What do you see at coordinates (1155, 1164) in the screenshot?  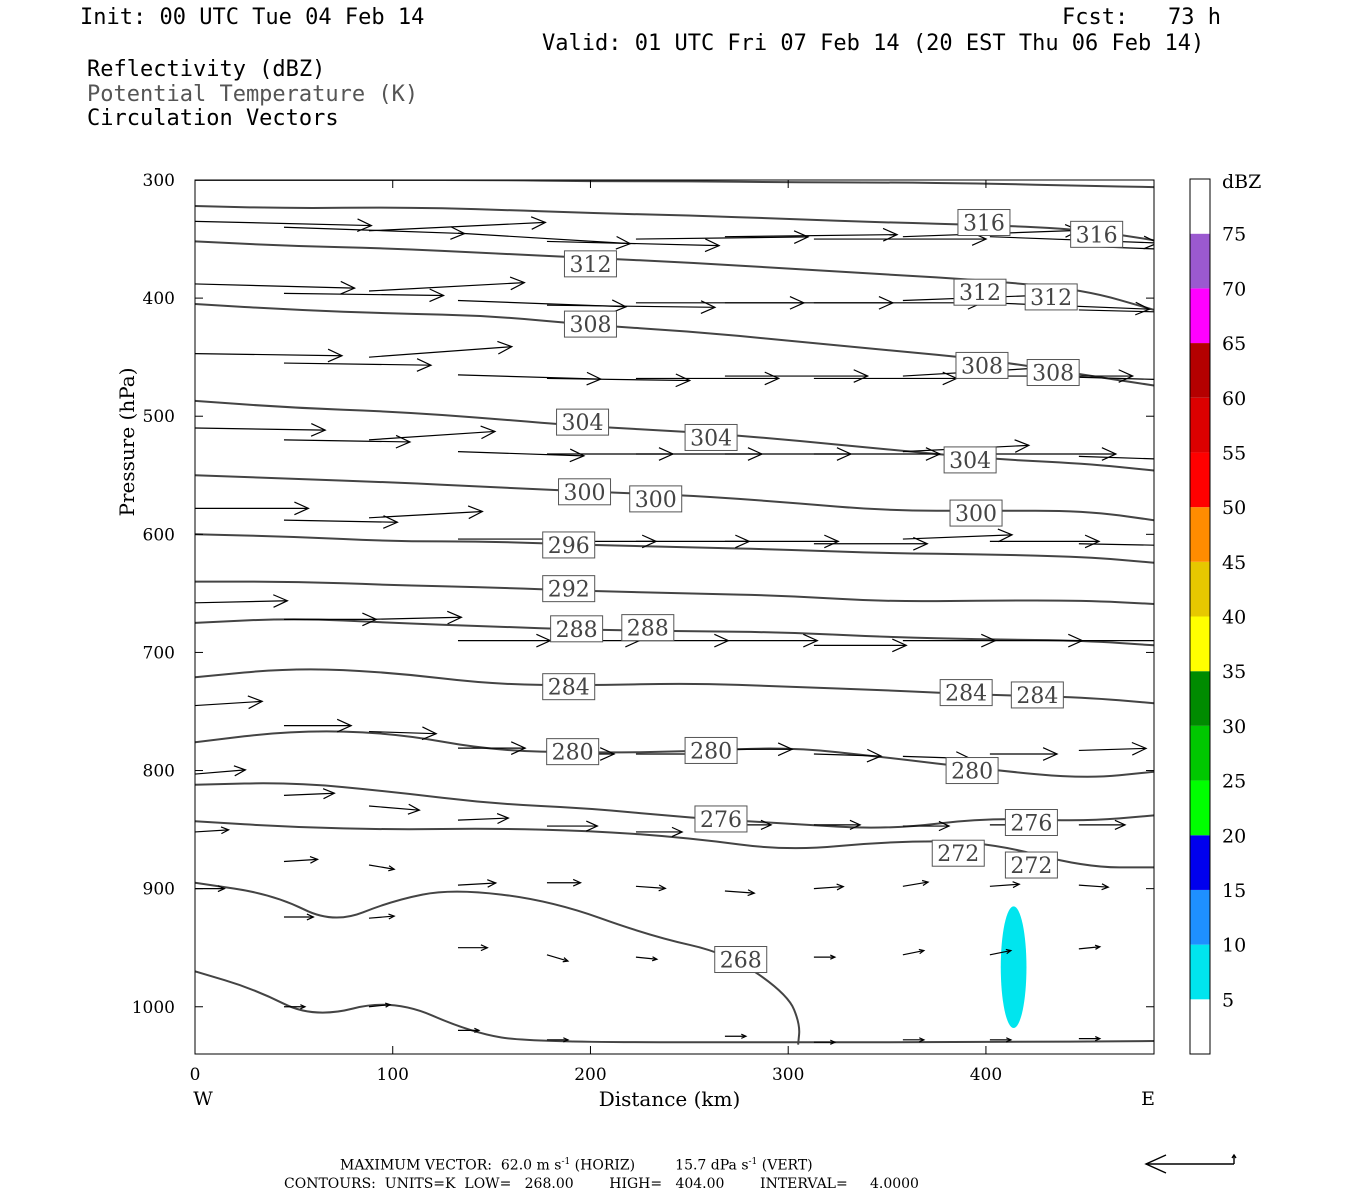 I see `reference-vector-head` at bounding box center [1155, 1164].